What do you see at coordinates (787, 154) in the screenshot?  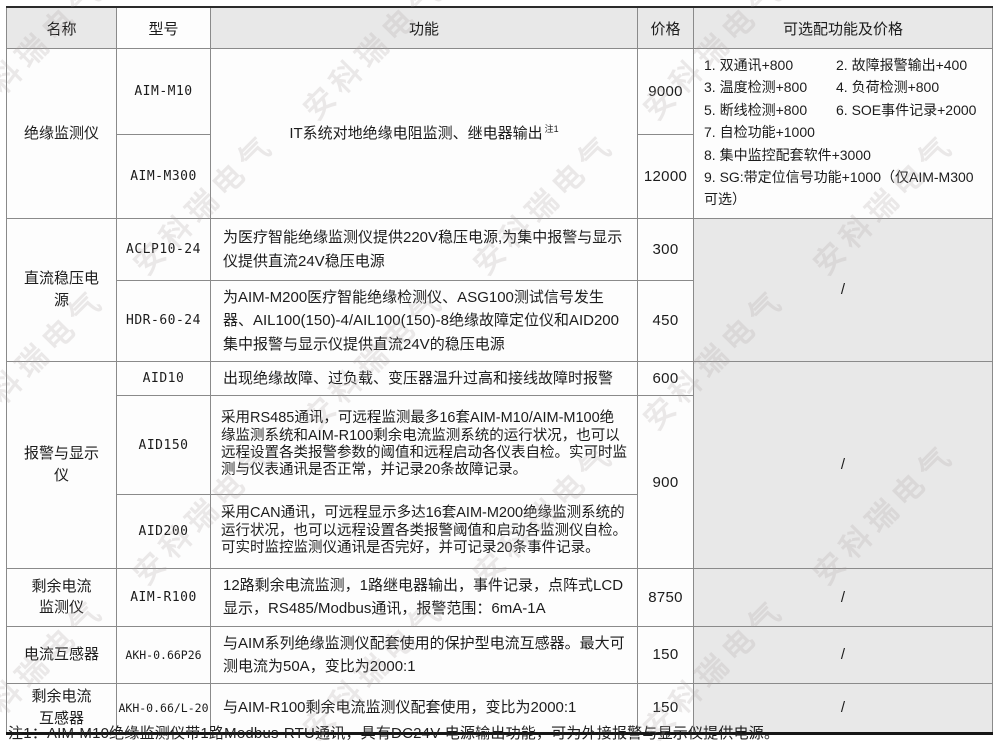 I see `option-item: 8. 集中监控配套软件+3000` at bounding box center [787, 154].